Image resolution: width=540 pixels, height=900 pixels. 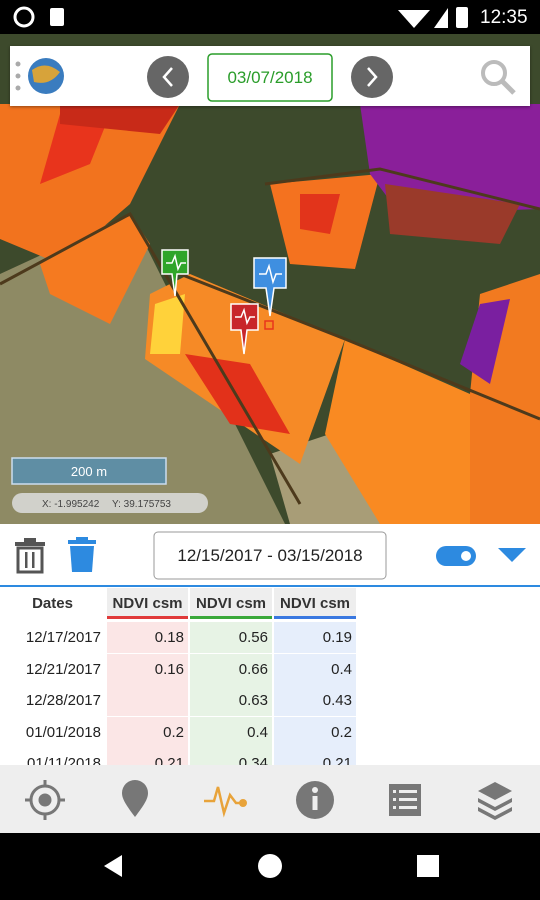 What do you see at coordinates (441, 18) in the screenshot?
I see `signal` at bounding box center [441, 18].